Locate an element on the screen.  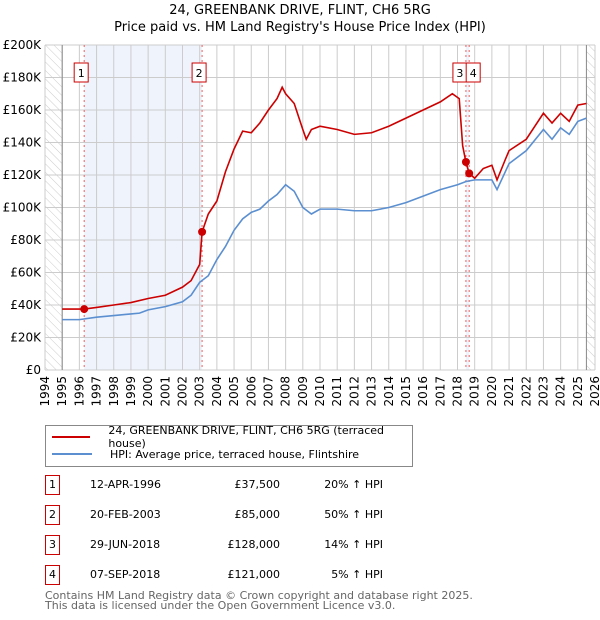
sale-row: 4 07-SEP-2018 £121,000 5% ↑ HPI is located at coordinates (235, 575).